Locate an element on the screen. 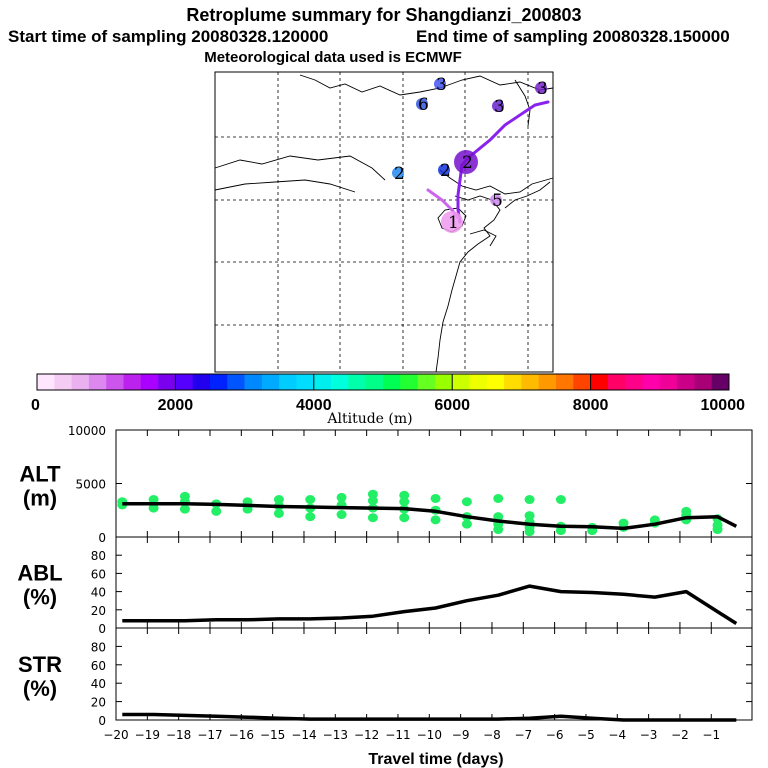 This screenshot has height=768, width=768. colorbar-tick-label: 10000 is located at coordinates (723, 405).